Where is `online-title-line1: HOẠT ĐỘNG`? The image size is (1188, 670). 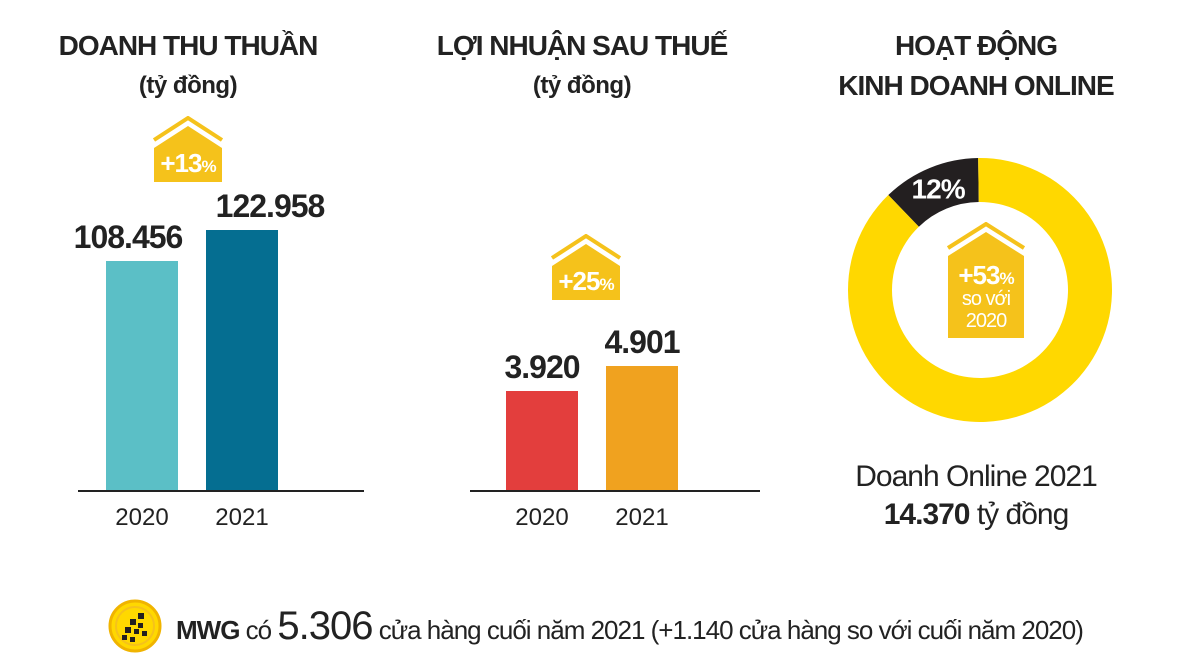 online-title-line1: HOẠT ĐỘNG is located at coordinates (976, 45).